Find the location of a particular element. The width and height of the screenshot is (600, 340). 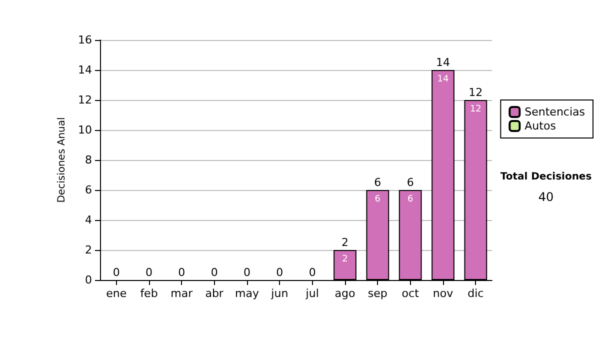

x-tick-label: oct is located at coordinates (411, 293).